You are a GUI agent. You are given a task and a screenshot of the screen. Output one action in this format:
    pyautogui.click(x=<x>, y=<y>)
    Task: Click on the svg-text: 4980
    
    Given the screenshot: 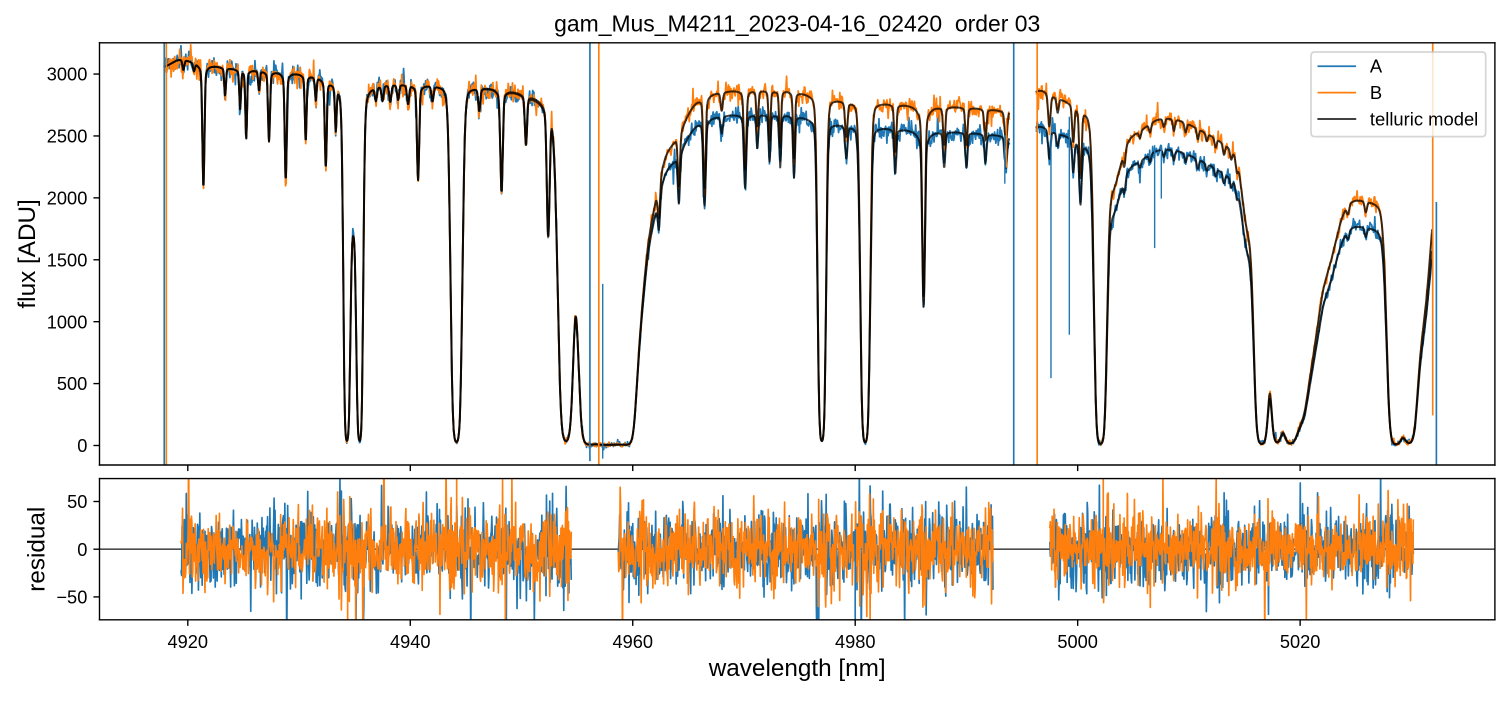 What is the action you would take?
    pyautogui.click(x=855, y=642)
    